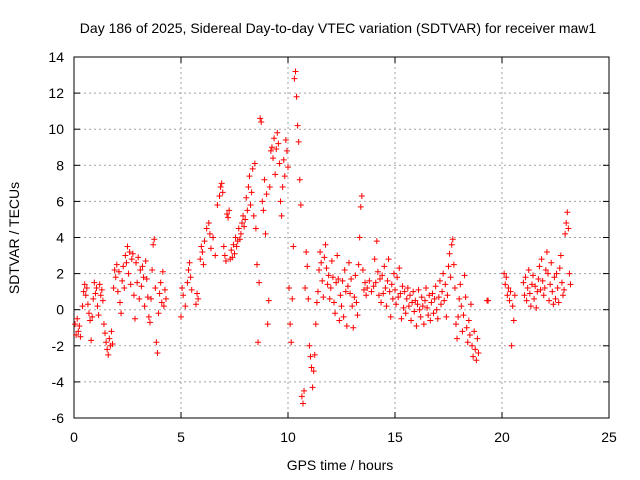  I want to click on x-axis-label: GPS time / hours, so click(340, 465).